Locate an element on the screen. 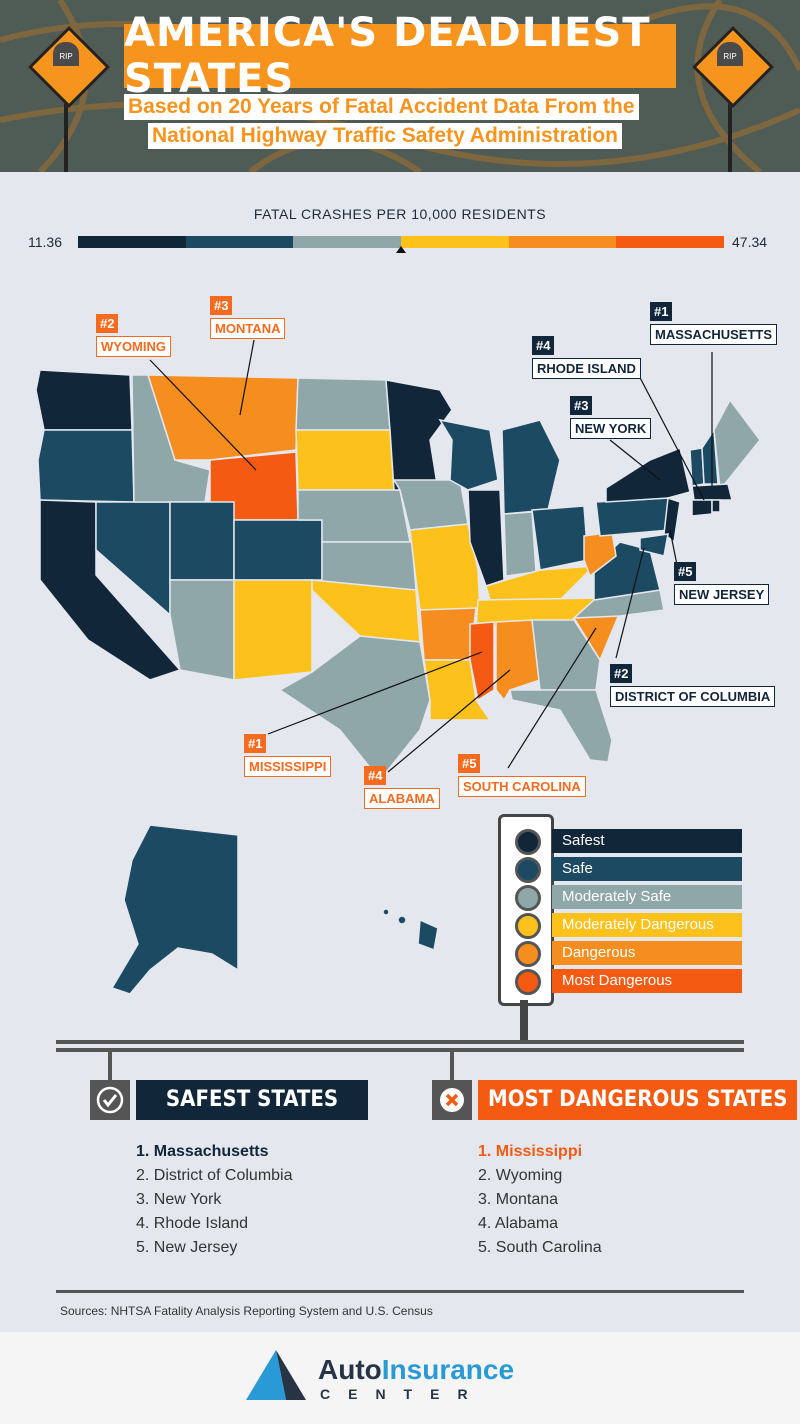 This screenshot has height=1424, width=800. callout-rank: #5 is located at coordinates (685, 571).